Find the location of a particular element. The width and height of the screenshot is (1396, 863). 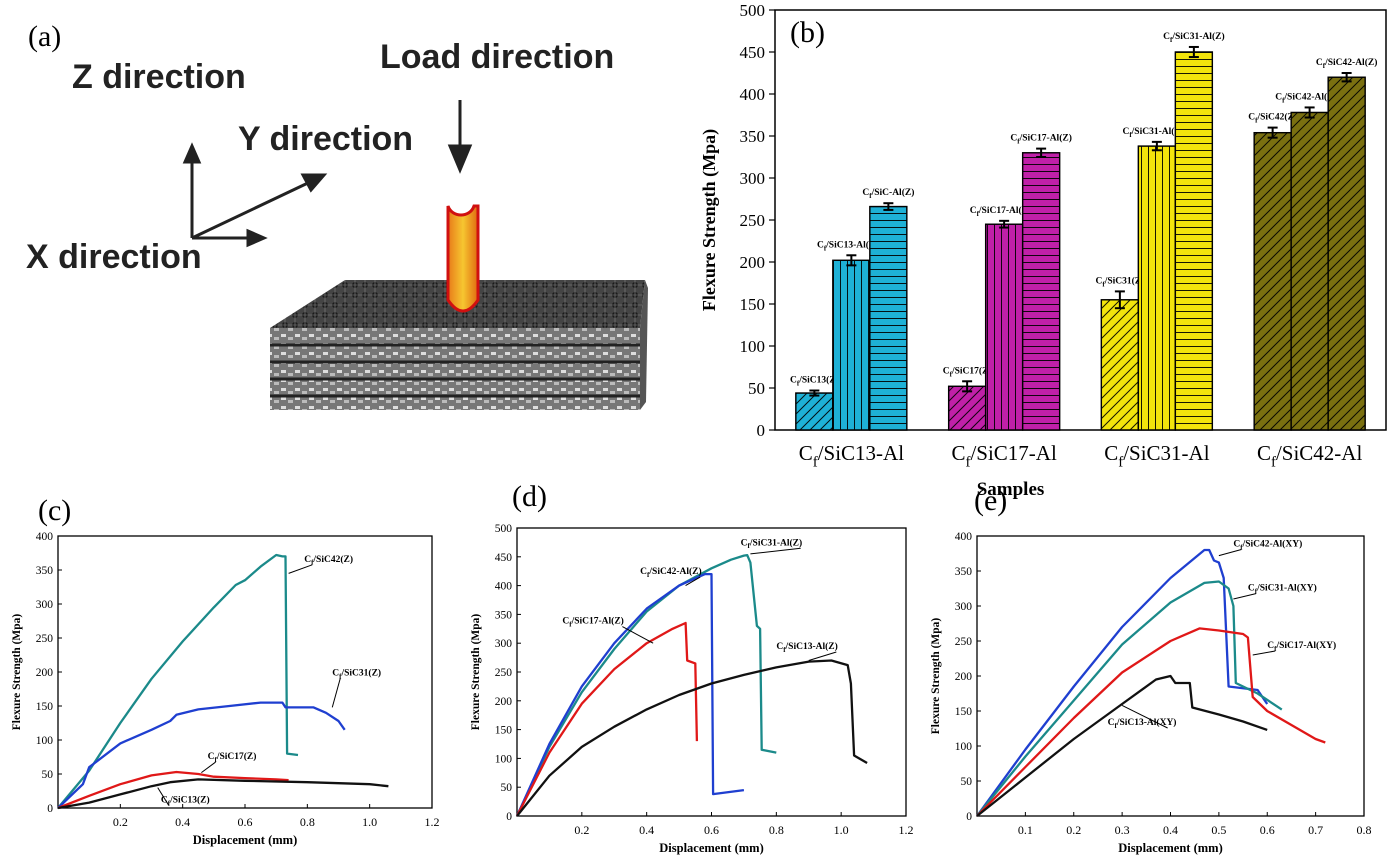

series-line-cf-sic13-al-z is located at coordinates (692, 738).